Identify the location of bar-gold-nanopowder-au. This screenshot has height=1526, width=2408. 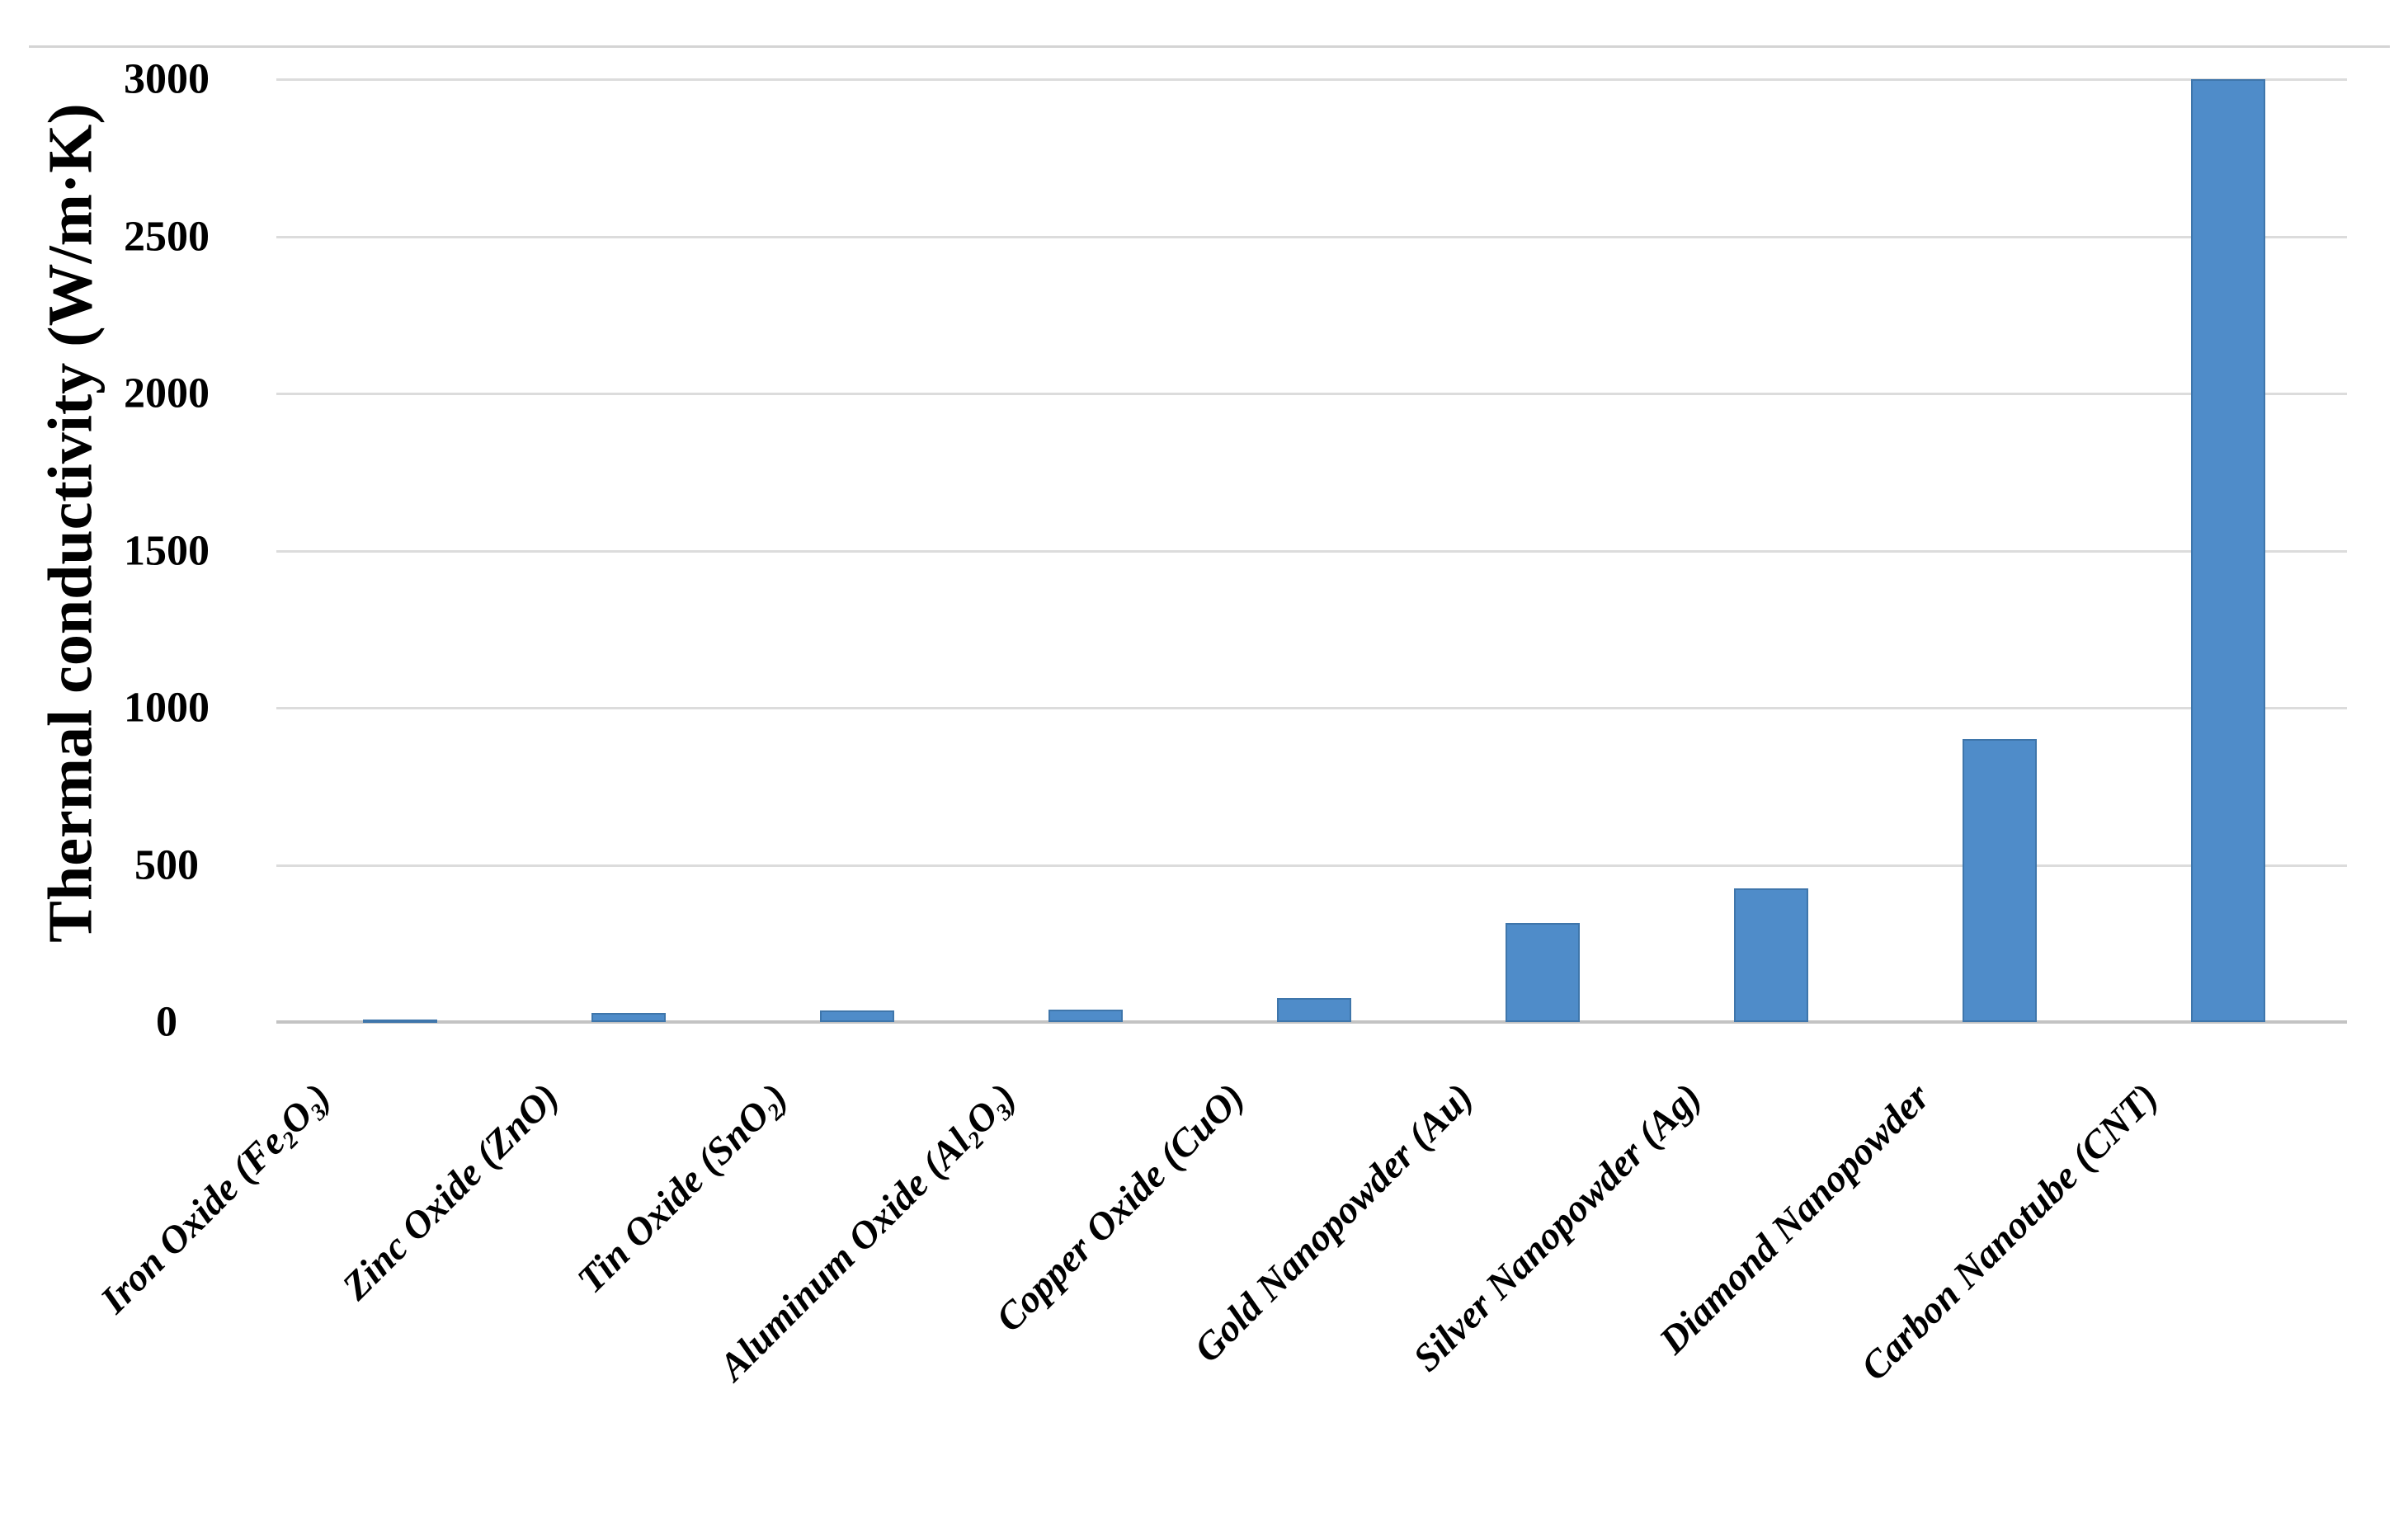
(1543, 972).